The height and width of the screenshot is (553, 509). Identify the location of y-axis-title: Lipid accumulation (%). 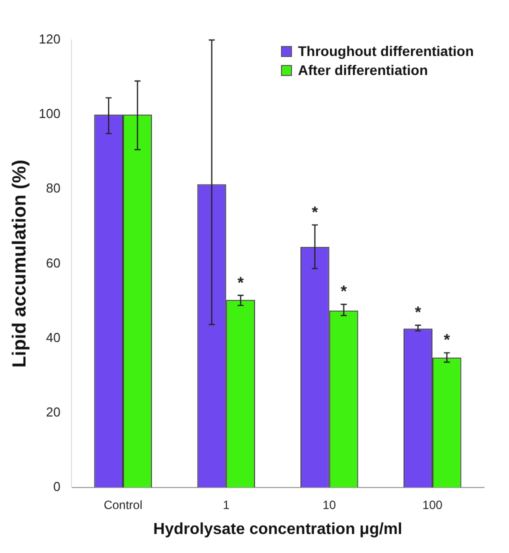
(20, 264).